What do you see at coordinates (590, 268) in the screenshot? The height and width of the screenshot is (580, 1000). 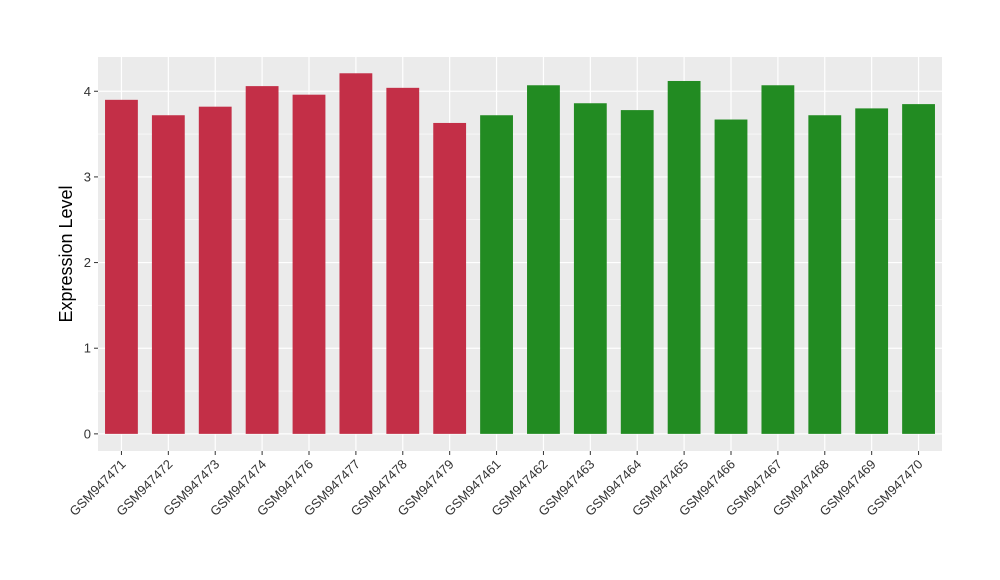 I see `bar-GSM947463` at bounding box center [590, 268].